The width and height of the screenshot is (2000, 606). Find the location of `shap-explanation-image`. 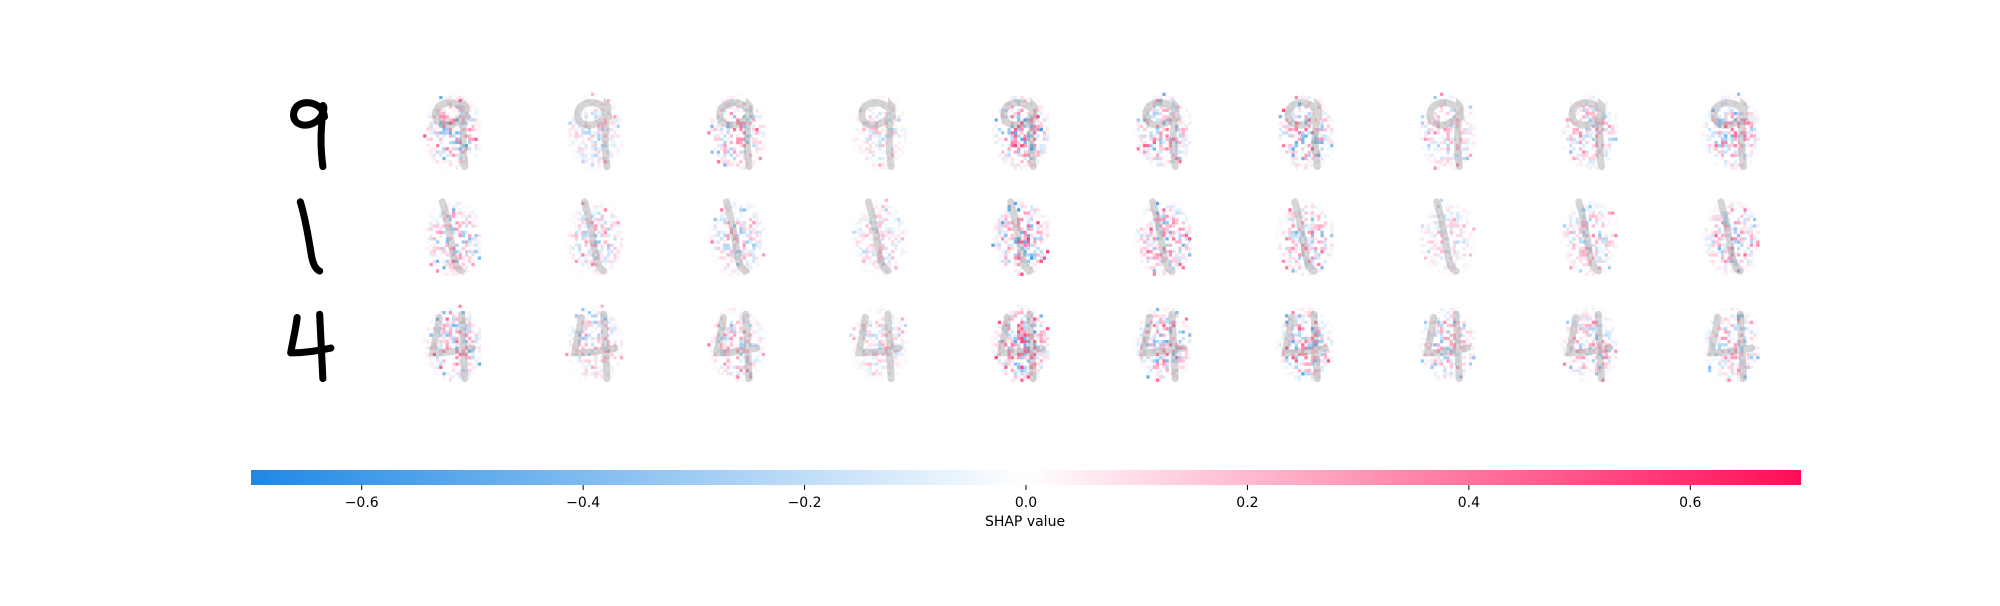

shap-explanation-image is located at coordinates (594, 237).